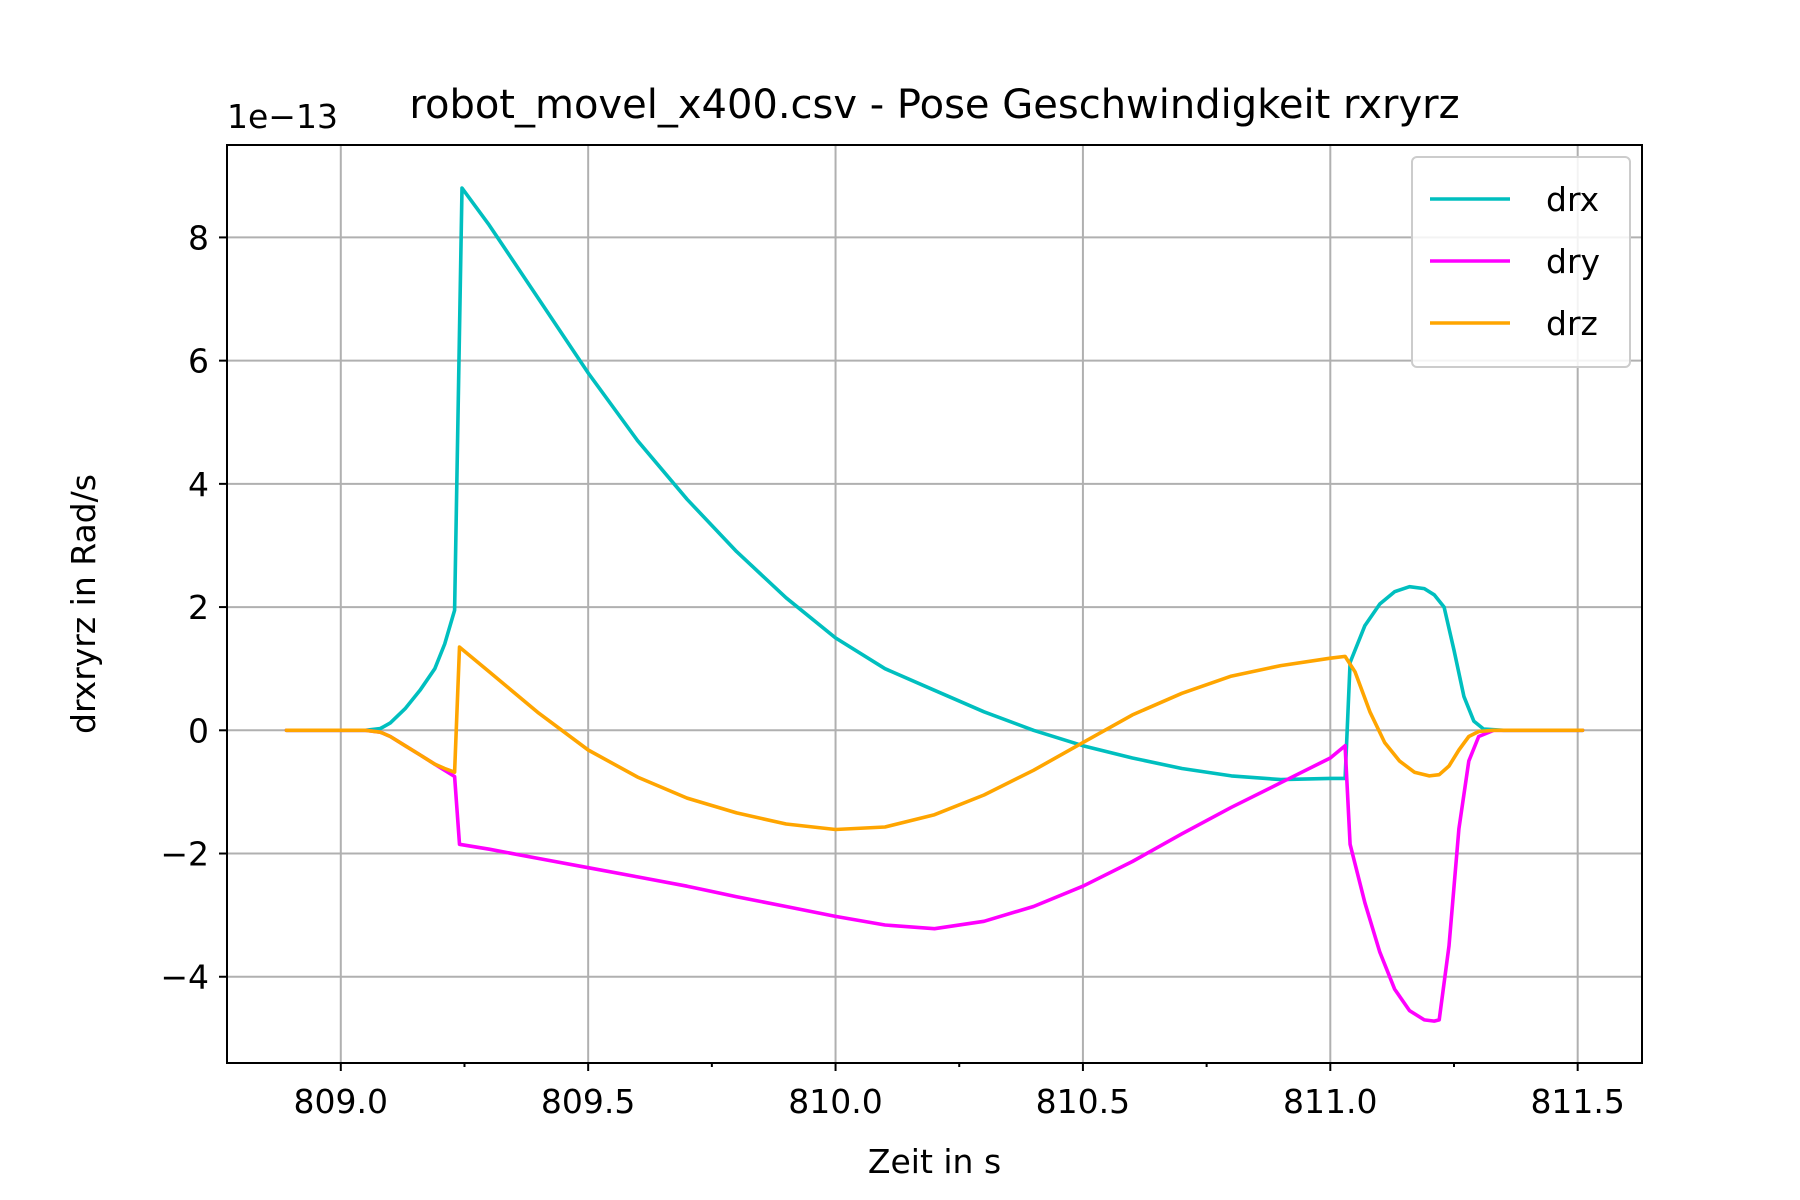 This screenshot has height=1200, width=1800. Describe the element at coordinates (198, 484) in the screenshot. I see `y-tick-label: 4` at that location.